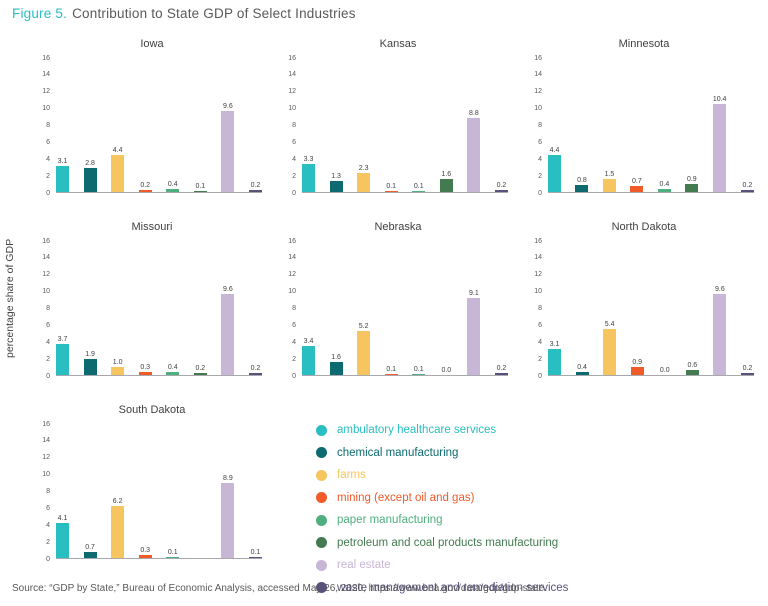 Image resolution: width=768 pixels, height=606 pixels. What do you see at coordinates (172, 367) in the screenshot?
I see `bar-value-label: 0.4` at bounding box center [172, 367].